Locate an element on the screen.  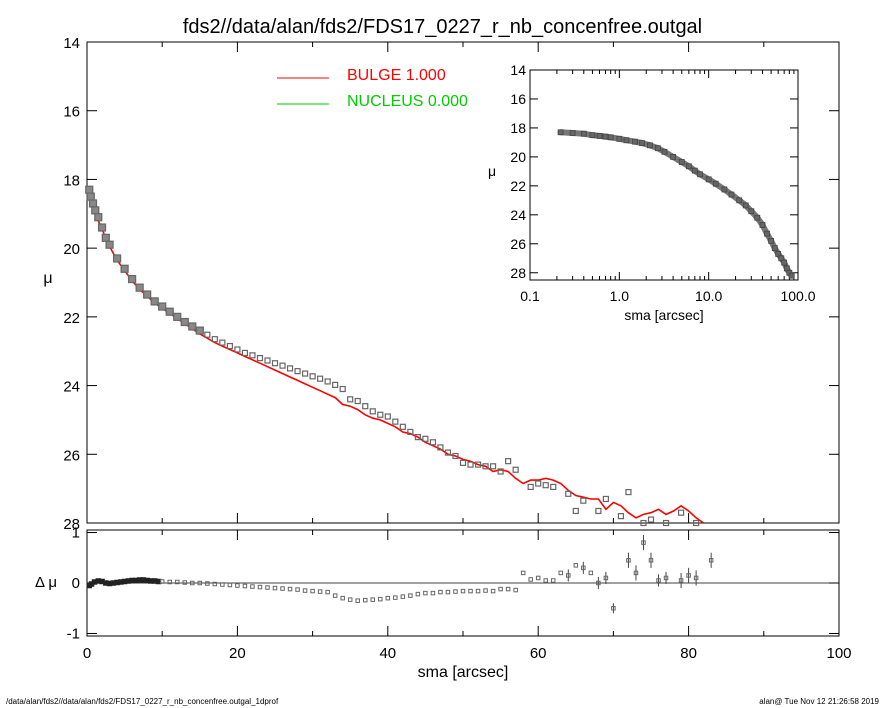
residual-y-tick-label: 1 is located at coordinates (76, 533).